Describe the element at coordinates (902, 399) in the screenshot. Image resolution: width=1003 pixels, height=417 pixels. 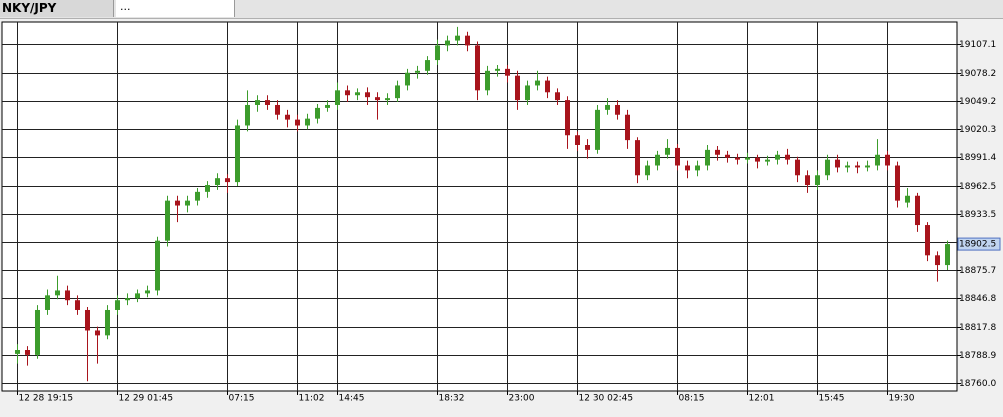
I see `x-tick-label: 19:30` at that location.